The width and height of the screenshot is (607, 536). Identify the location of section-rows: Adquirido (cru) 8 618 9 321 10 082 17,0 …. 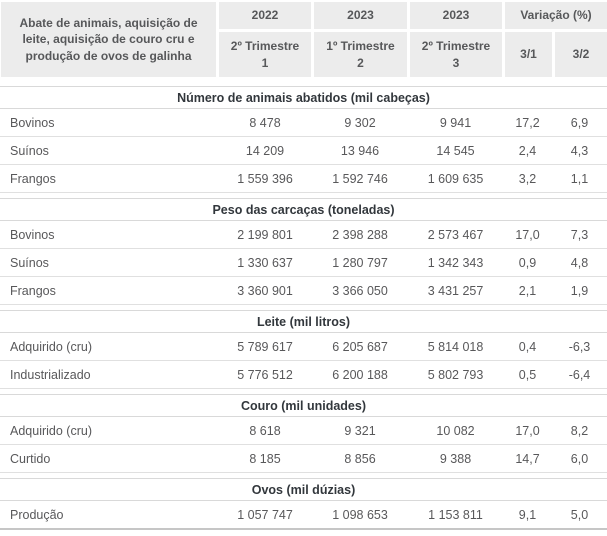
(303, 445).